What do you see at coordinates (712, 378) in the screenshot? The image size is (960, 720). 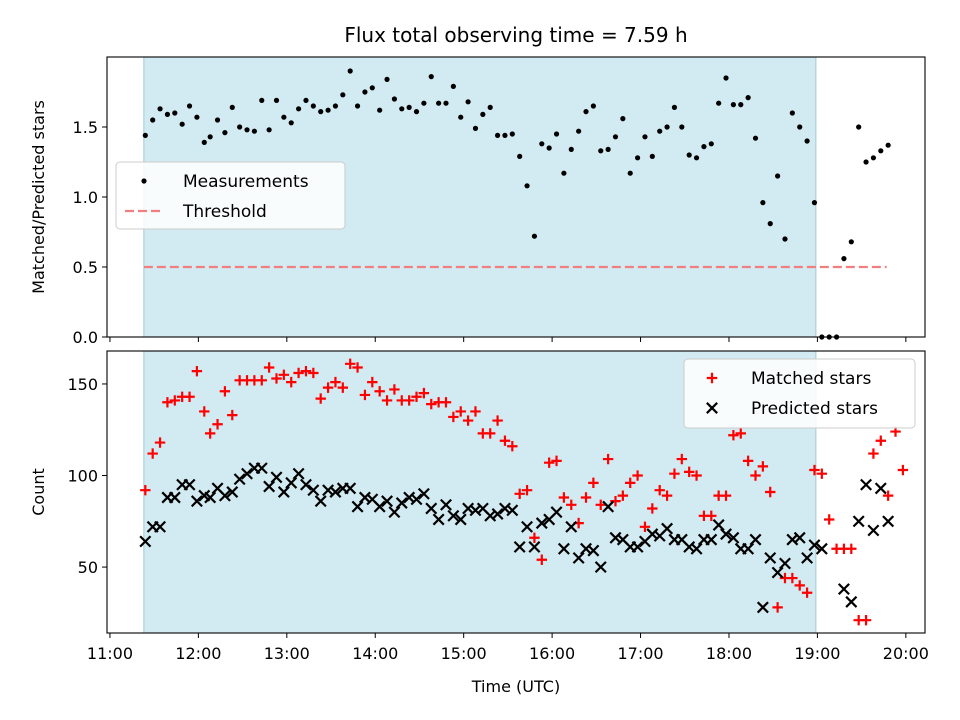 I see `legend-swatch` at bounding box center [712, 378].